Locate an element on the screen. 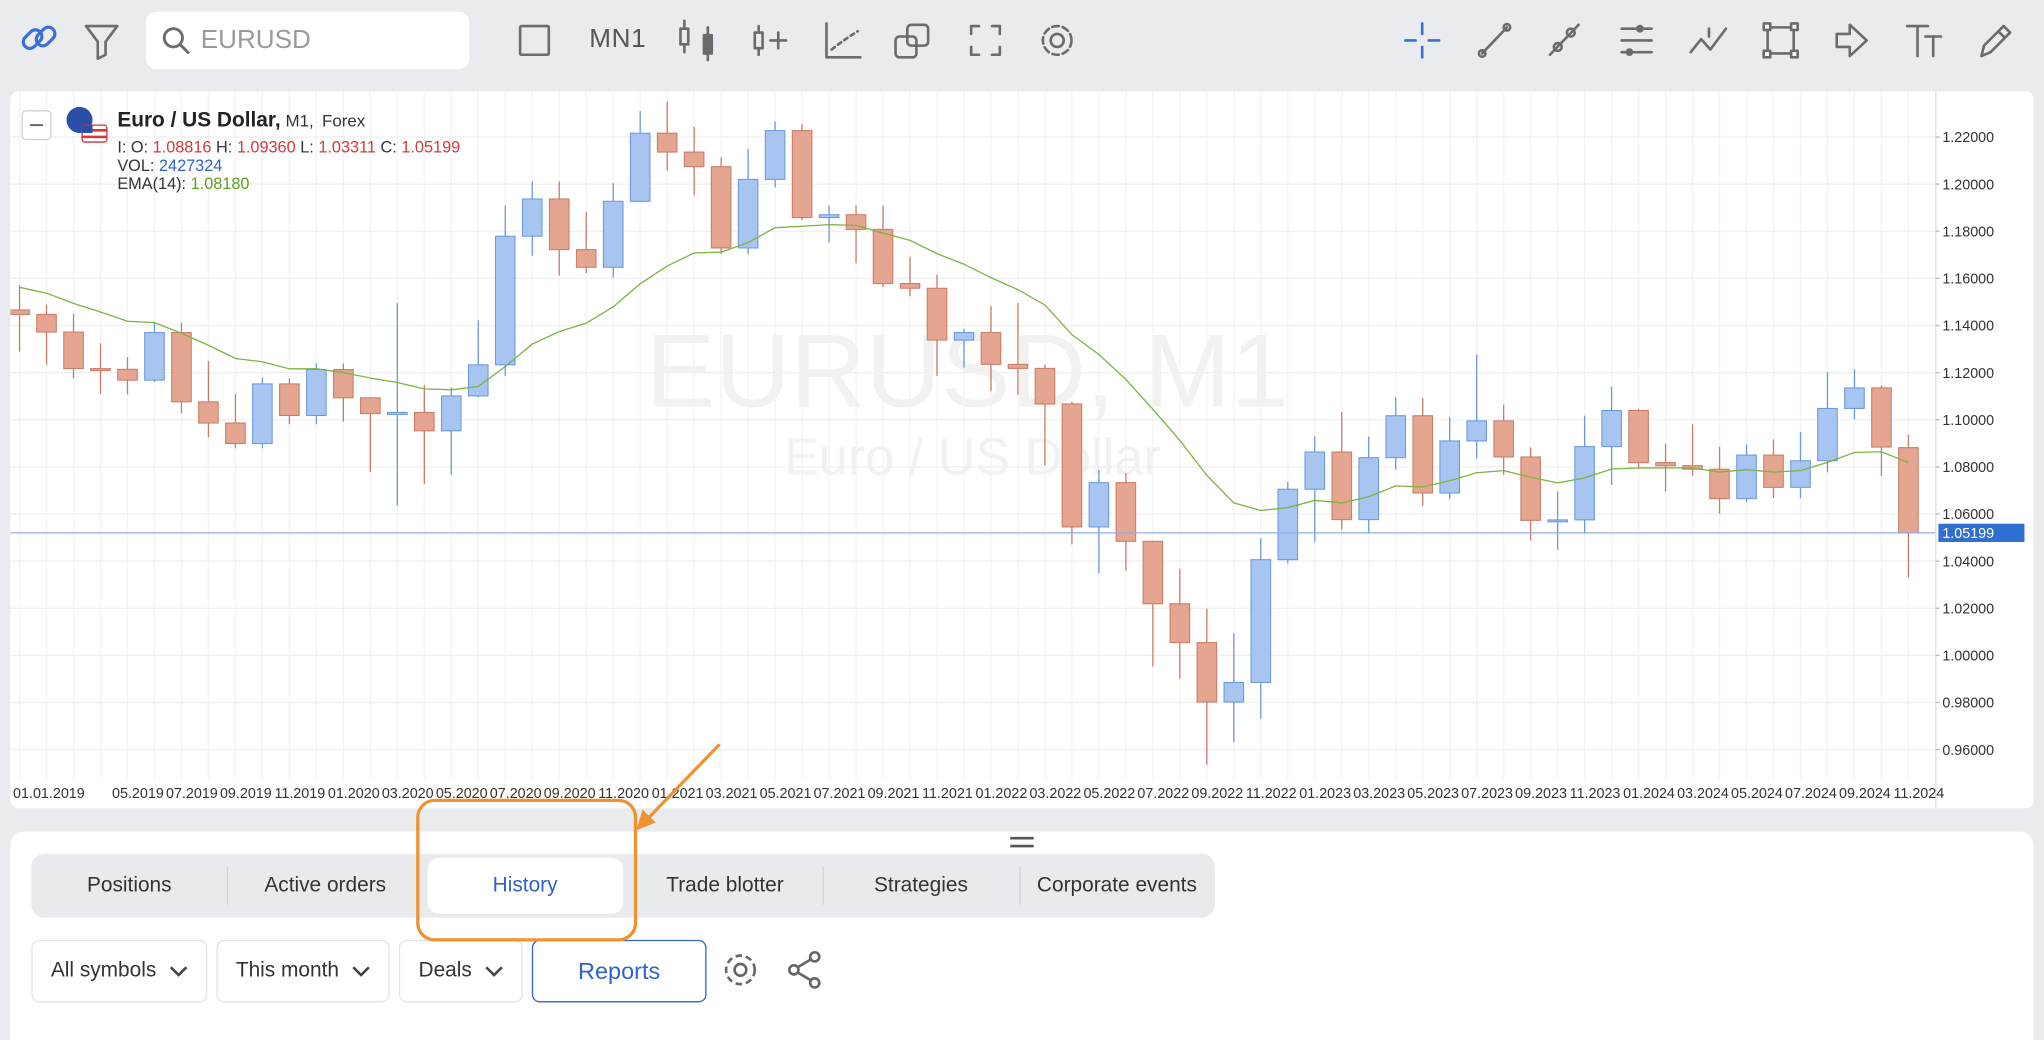  gear-teeth is located at coordinates (740, 970).